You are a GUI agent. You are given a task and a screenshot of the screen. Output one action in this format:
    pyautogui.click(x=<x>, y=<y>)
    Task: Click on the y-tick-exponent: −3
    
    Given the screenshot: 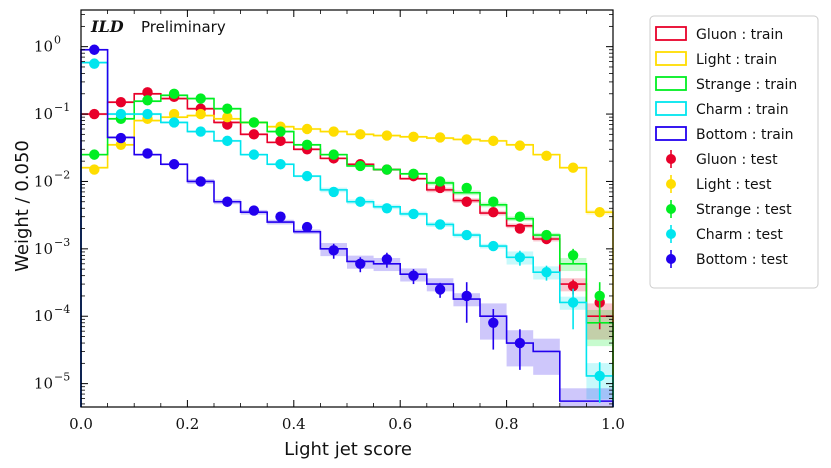 What is the action you would take?
    pyautogui.click(x=62, y=242)
    